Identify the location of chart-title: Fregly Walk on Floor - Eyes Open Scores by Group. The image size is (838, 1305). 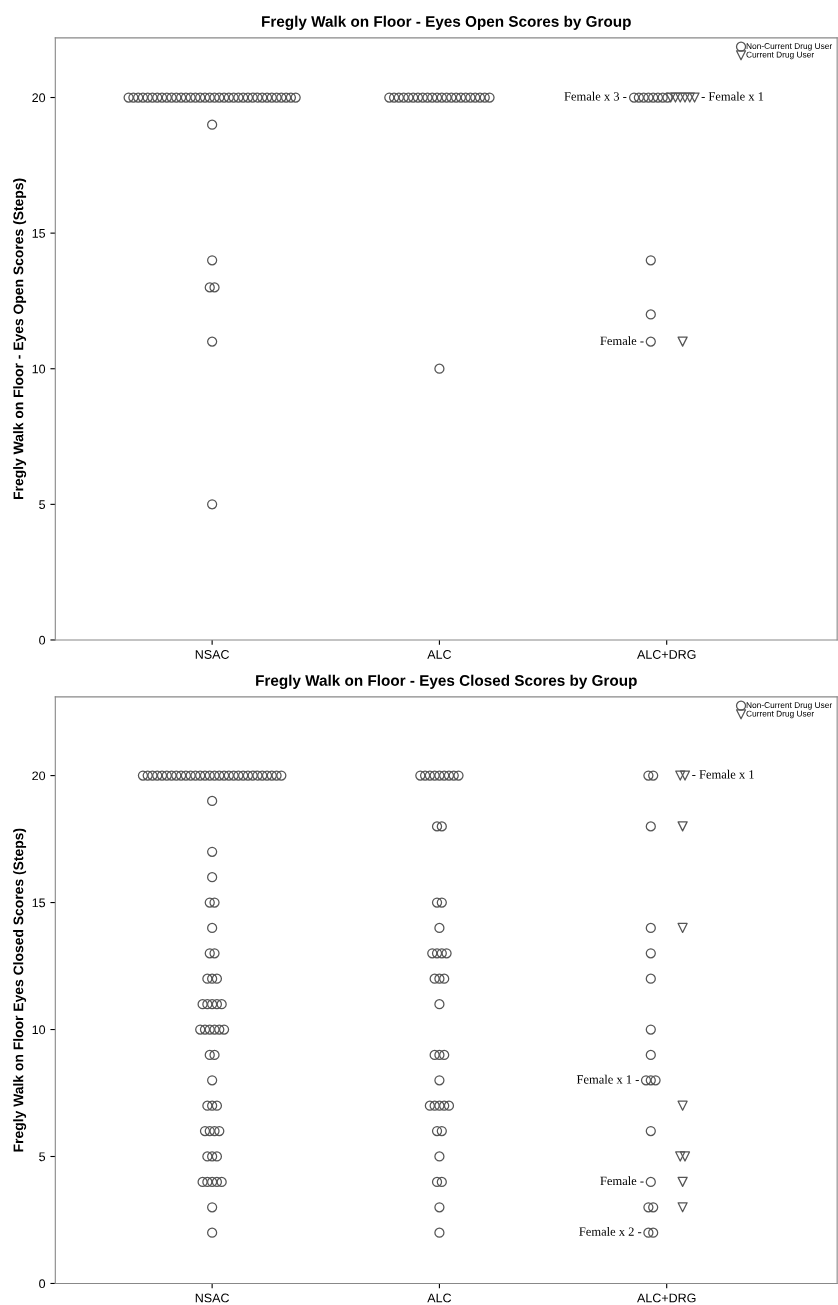
(446, 22).